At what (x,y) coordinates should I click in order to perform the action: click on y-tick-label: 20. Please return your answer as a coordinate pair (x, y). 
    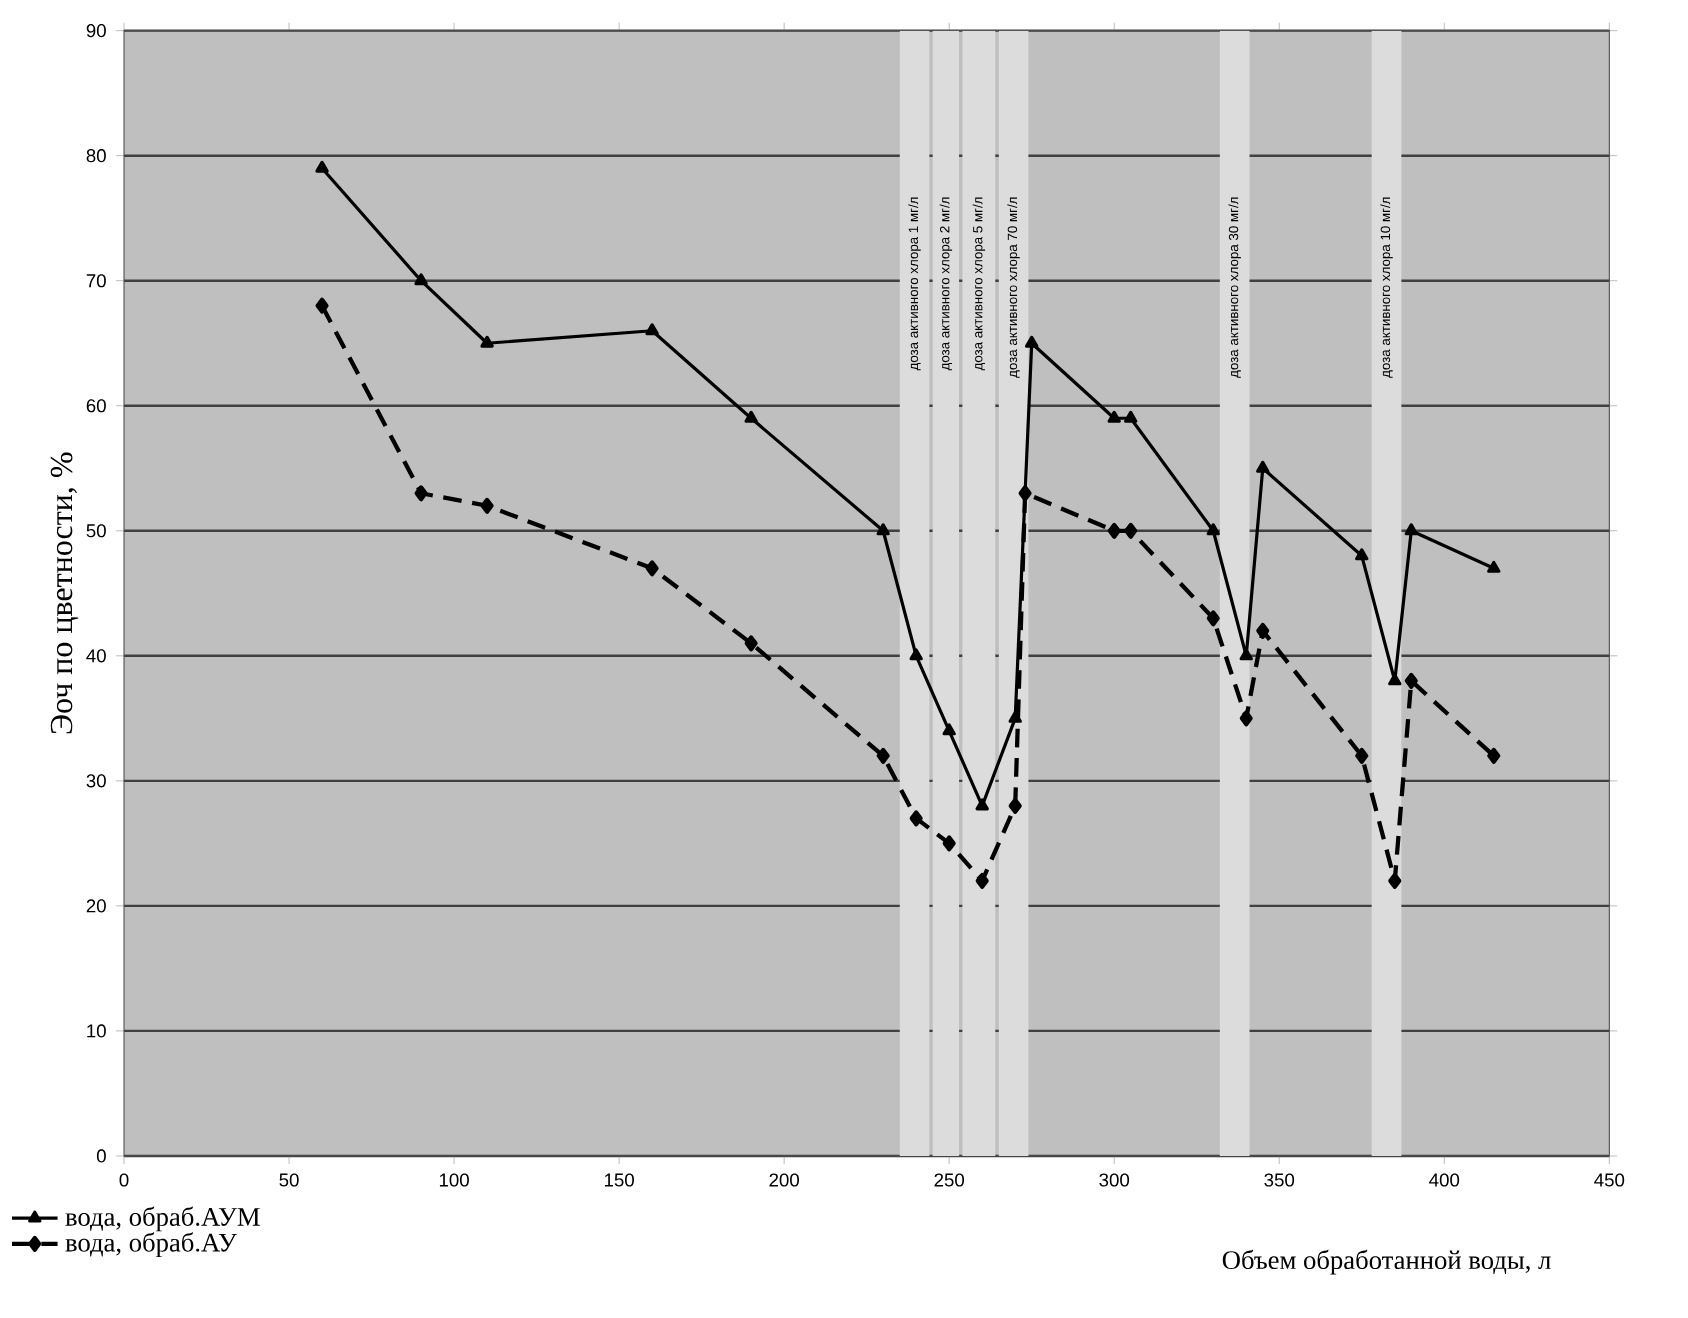
    Looking at the image, I should click on (96, 906).